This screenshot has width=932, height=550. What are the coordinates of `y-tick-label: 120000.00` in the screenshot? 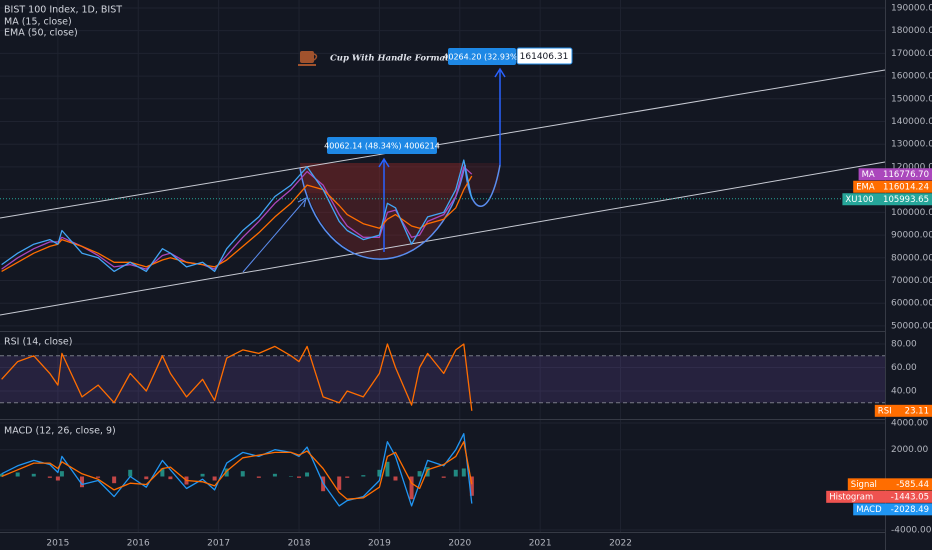 It's located at (911, 167).